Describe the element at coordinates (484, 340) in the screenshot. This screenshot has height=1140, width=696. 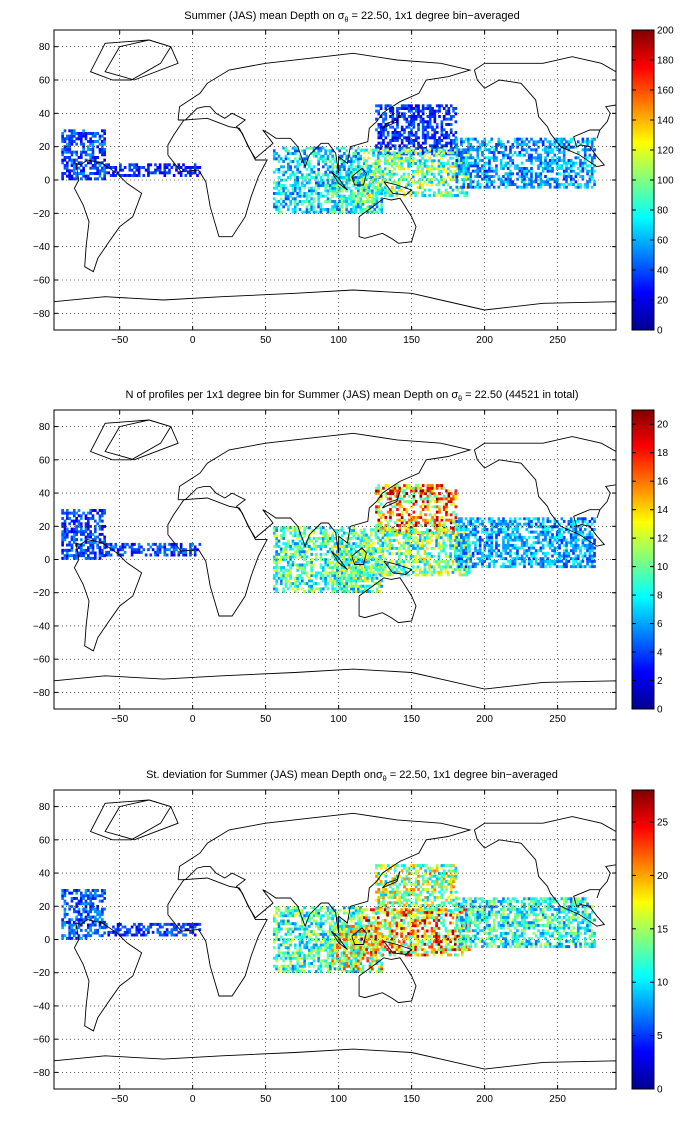
I see `x-tick-label: 200` at that location.